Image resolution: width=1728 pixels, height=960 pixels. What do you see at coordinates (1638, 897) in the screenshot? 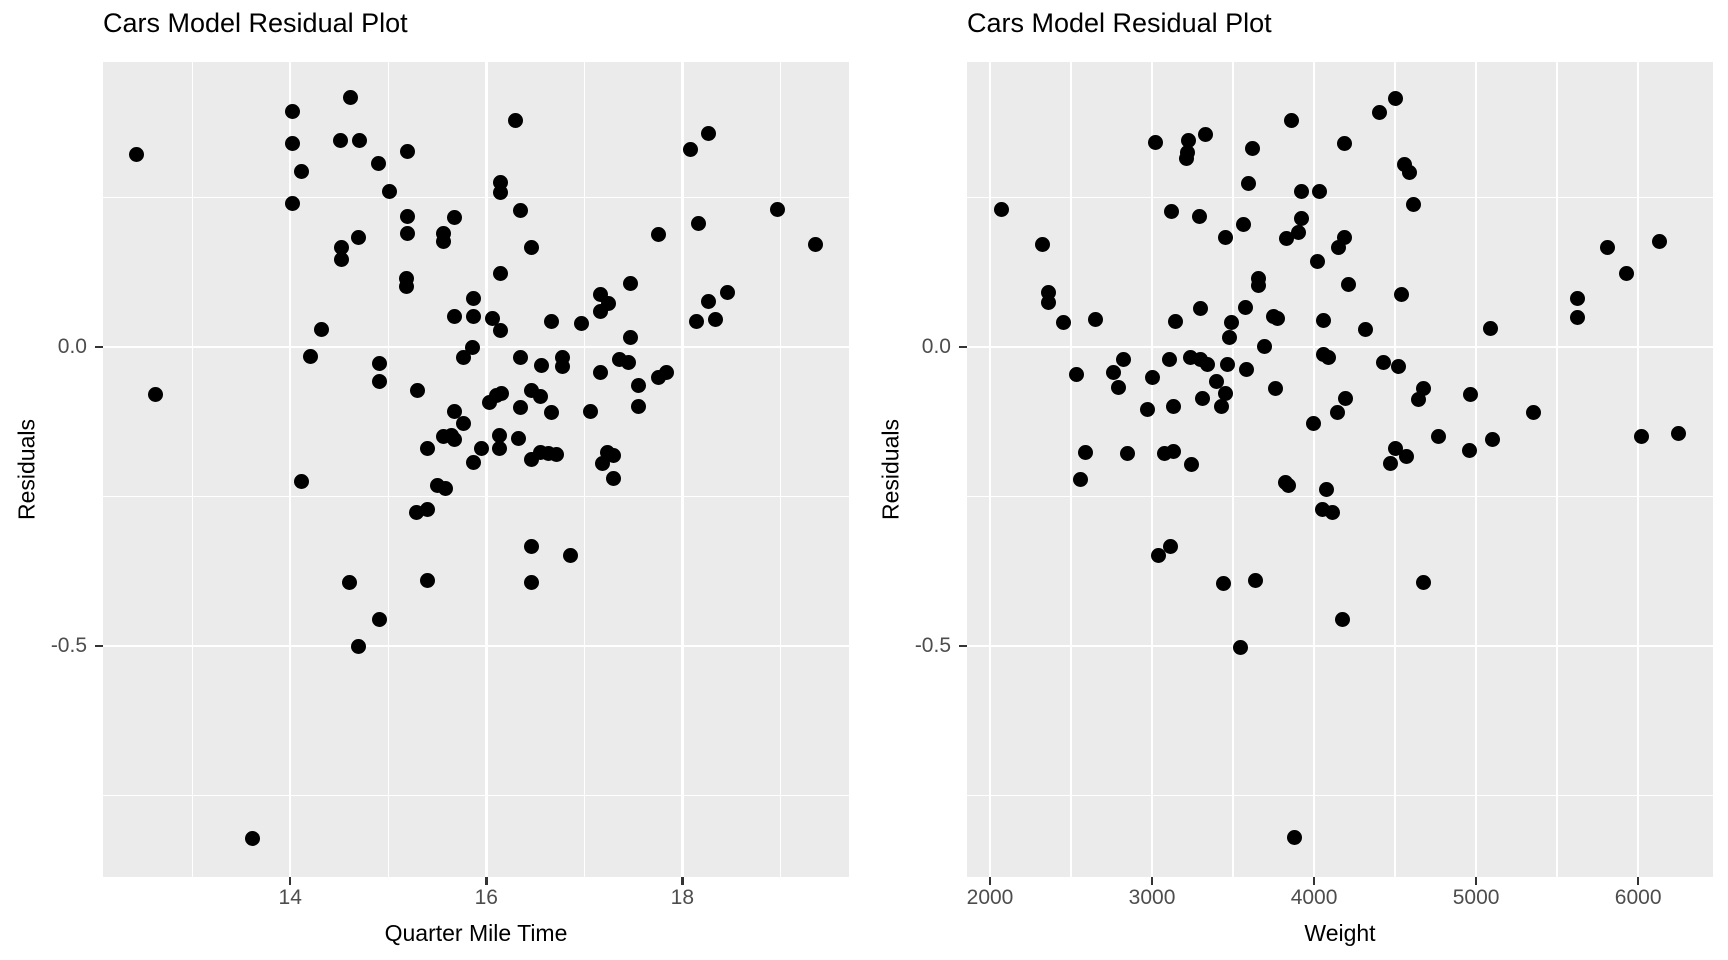
I see `x-axis-tick-label: 6000` at bounding box center [1638, 897].